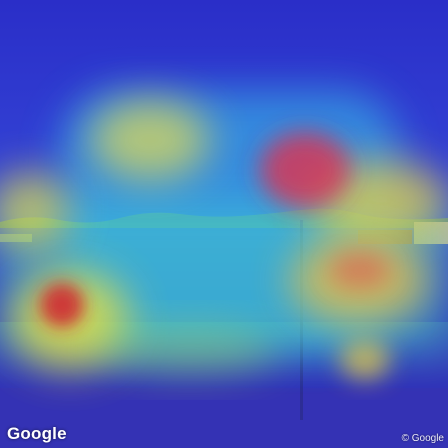 The image size is (448, 448). What do you see at coordinates (422, 438) in the screenshot?
I see `copyright-attribution: © Google` at bounding box center [422, 438].